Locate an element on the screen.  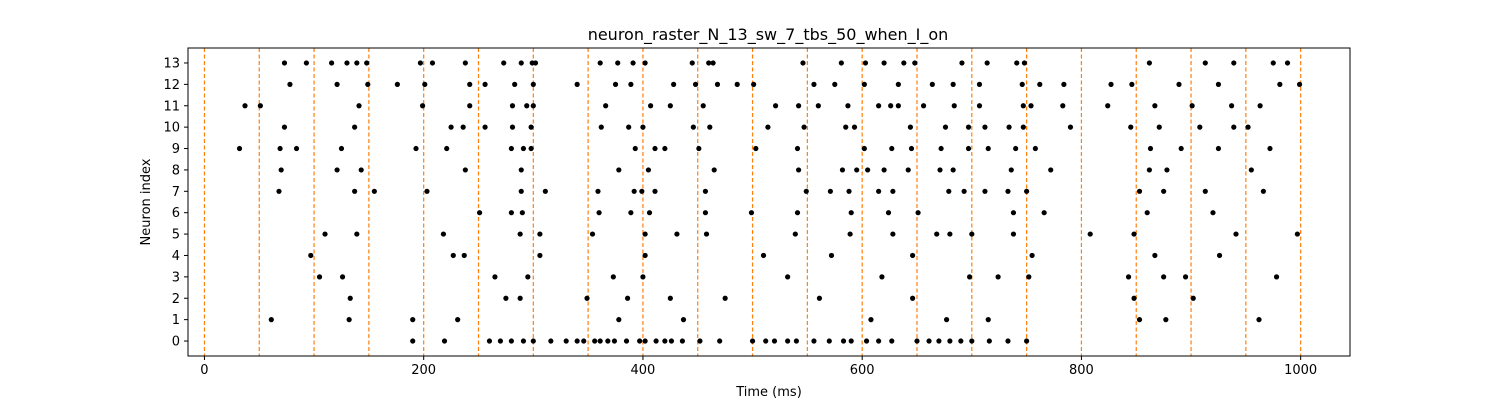
y-tick-label-12: 12 is located at coordinates (171, 85).